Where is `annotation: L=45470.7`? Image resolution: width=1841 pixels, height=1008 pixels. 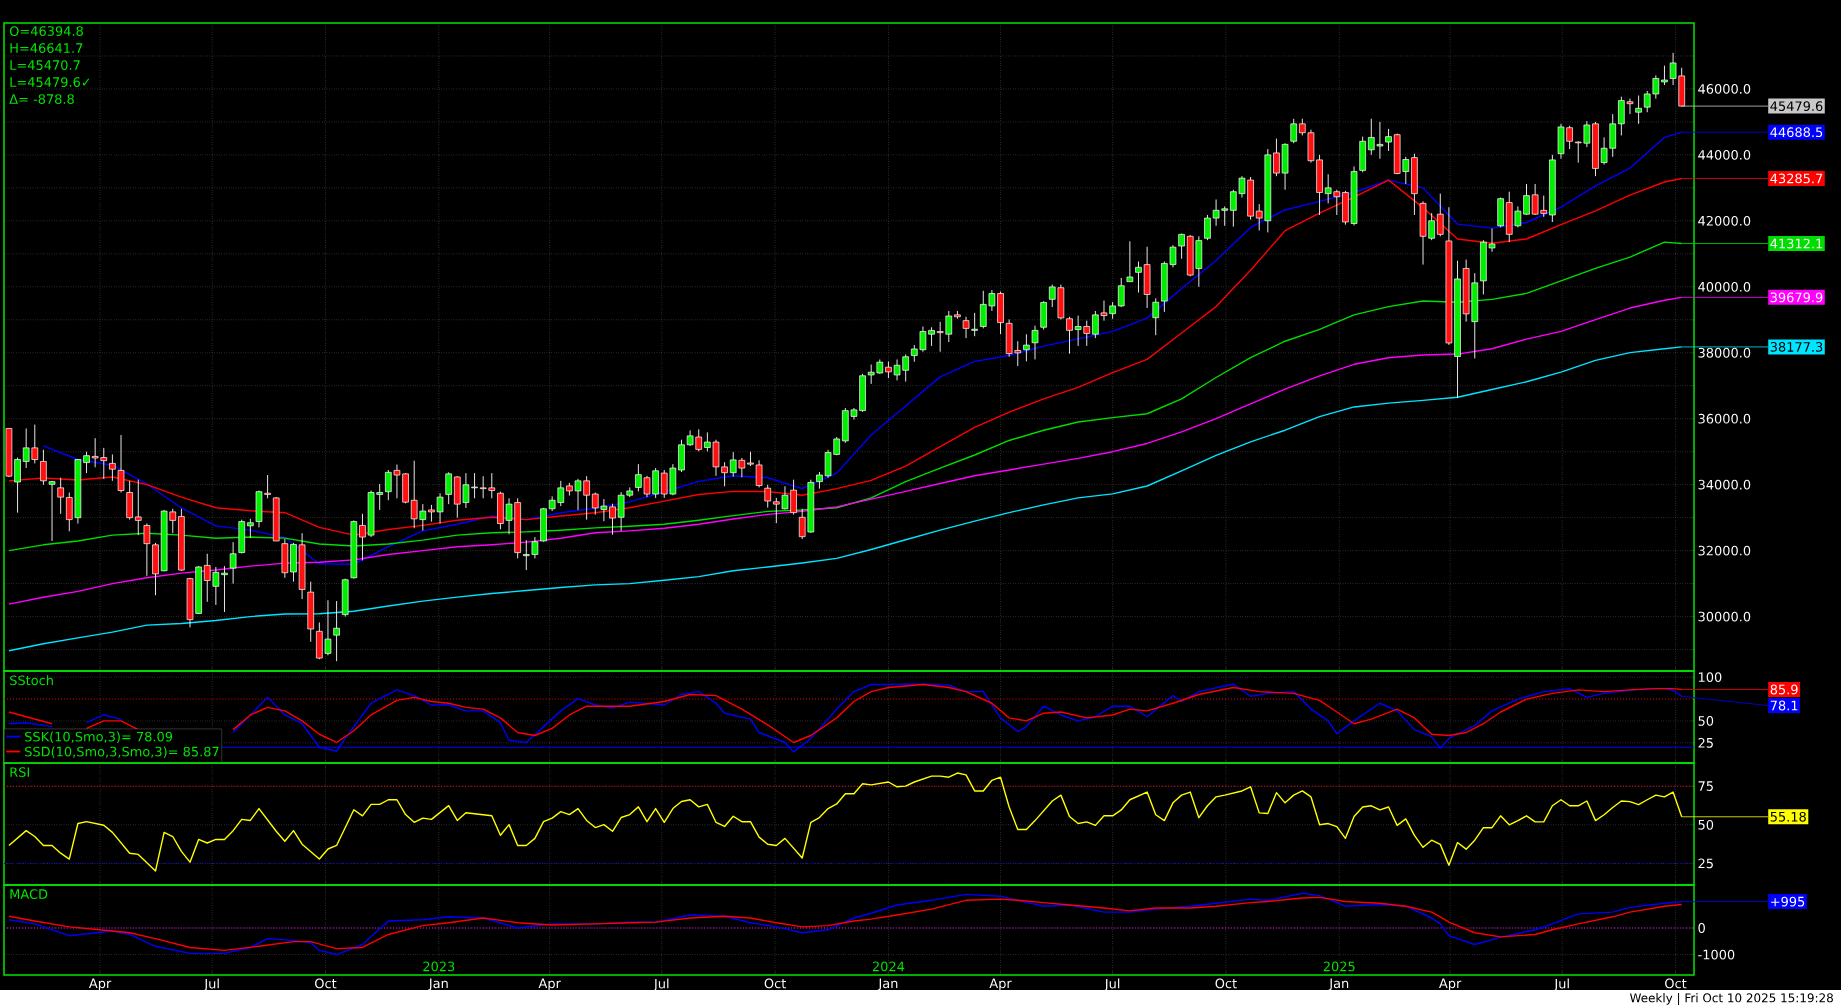
annotation: L=45470.7 is located at coordinates (45, 65).